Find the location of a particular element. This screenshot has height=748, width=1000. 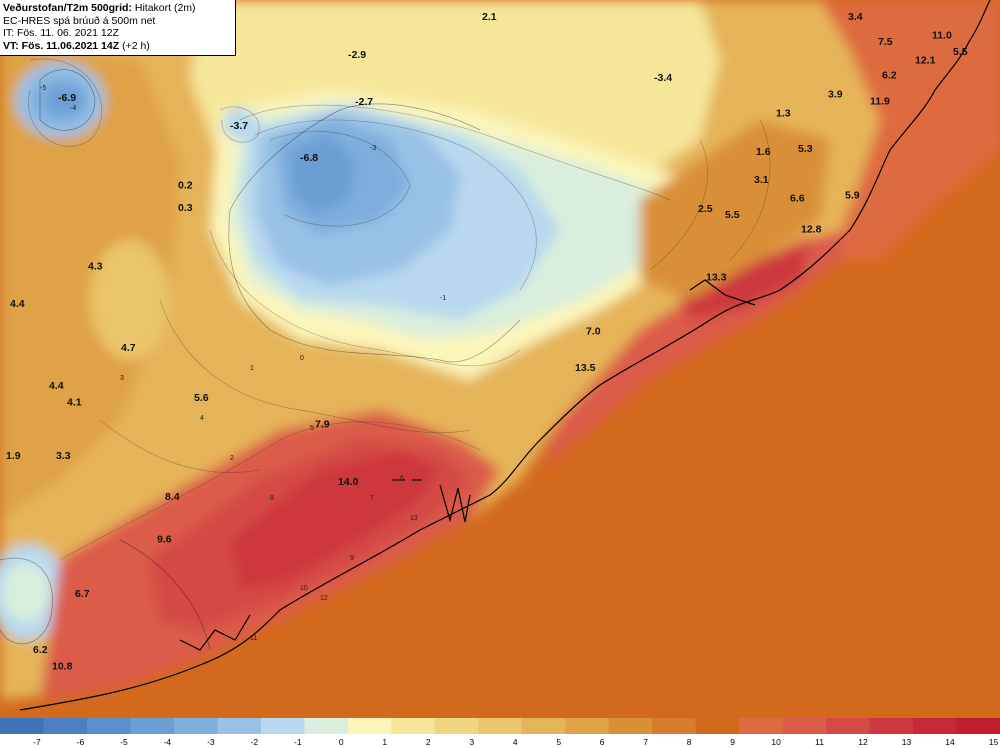

temperature-value-label: 5.6 is located at coordinates (201, 398).